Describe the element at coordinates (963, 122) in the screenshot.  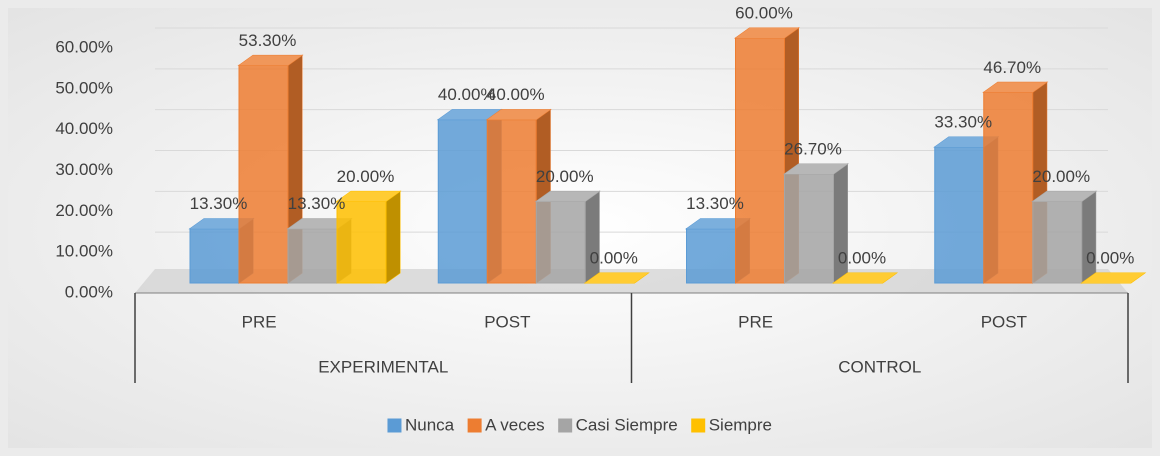
I see `value-label: 33.30%` at that location.